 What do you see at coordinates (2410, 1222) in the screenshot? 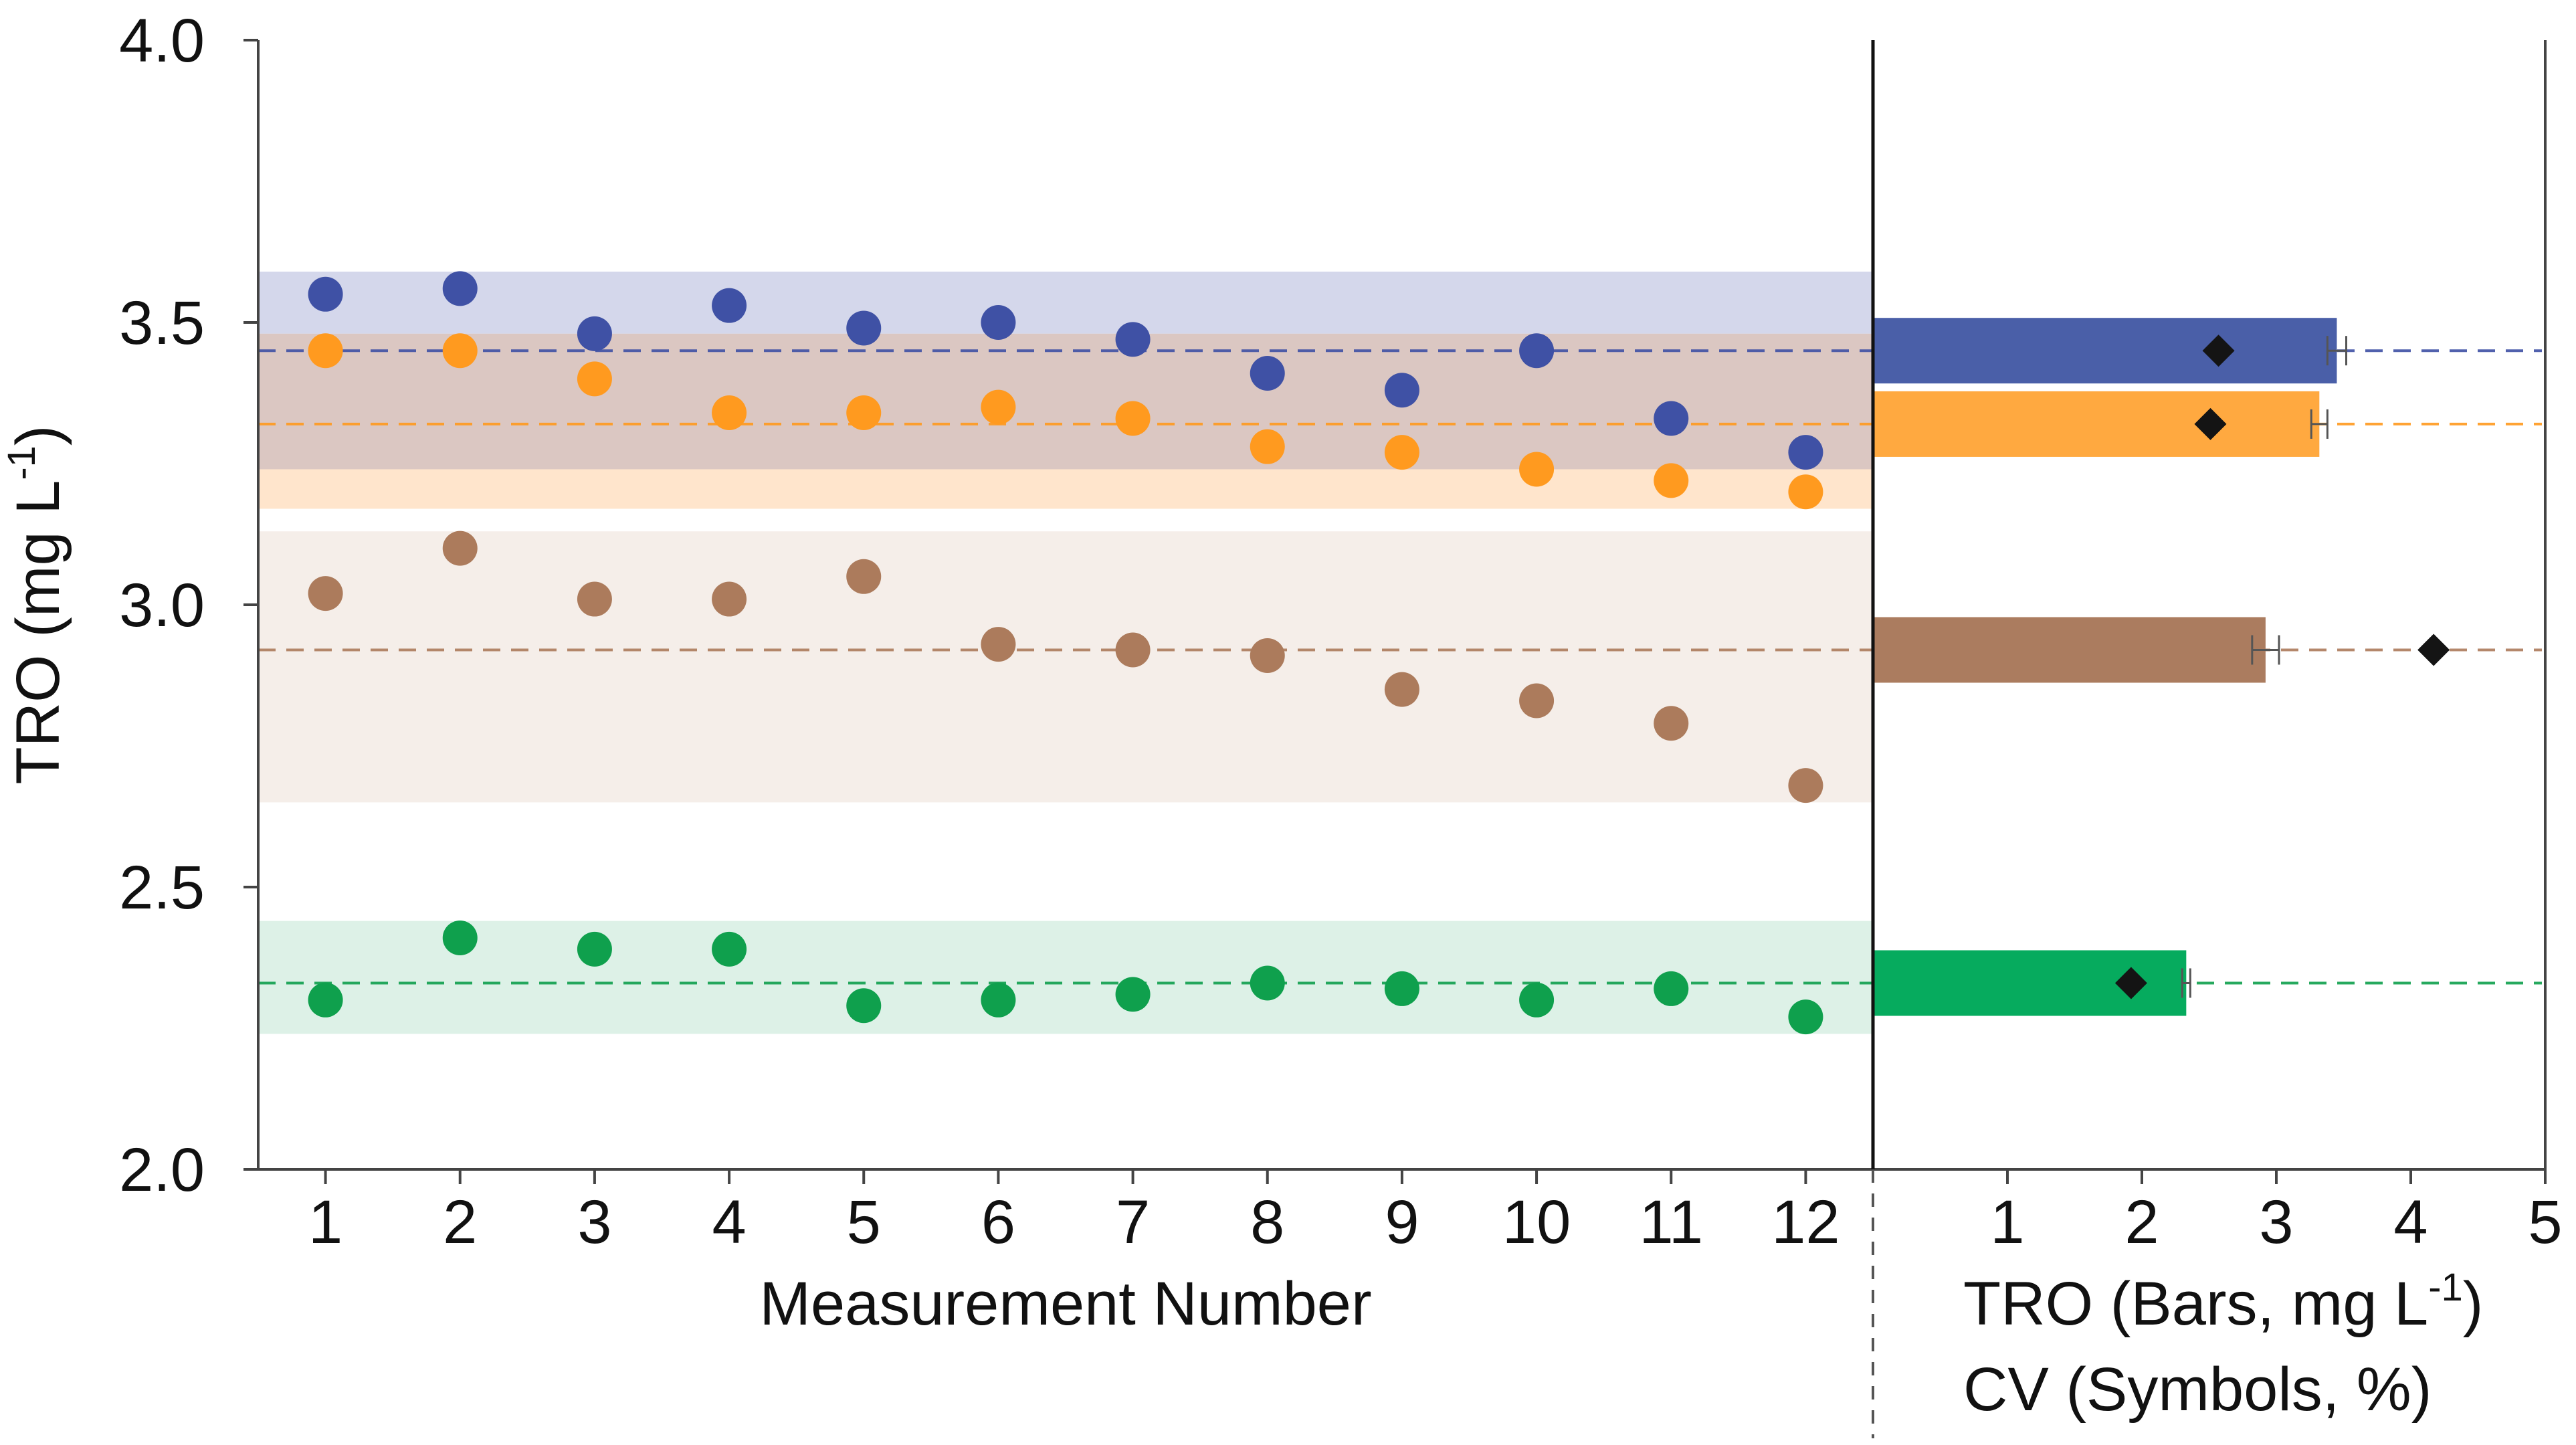
I see `right-x-tick-label: 4` at bounding box center [2410, 1222].